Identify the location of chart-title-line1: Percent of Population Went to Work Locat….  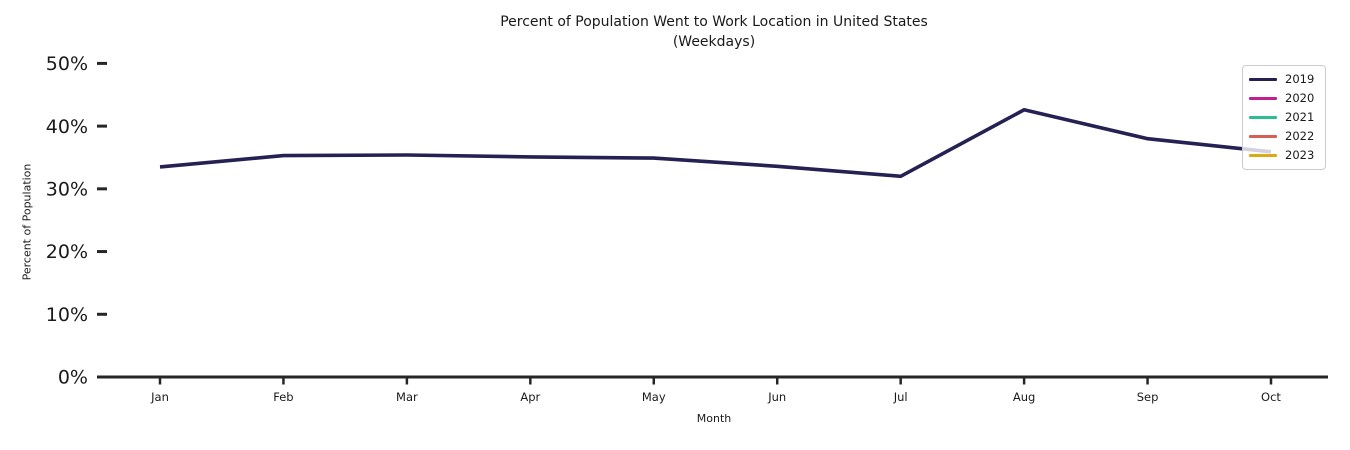
(714, 22).